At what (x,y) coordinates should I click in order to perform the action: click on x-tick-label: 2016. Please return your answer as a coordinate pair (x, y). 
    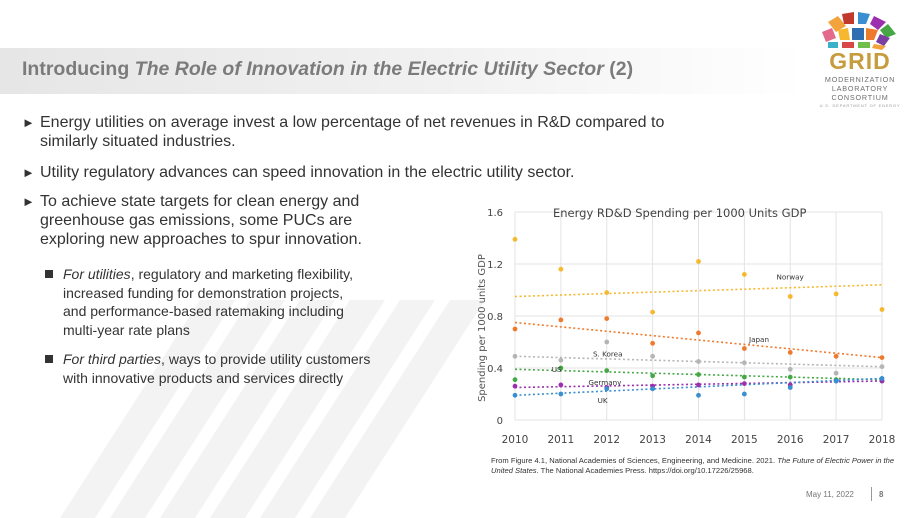
    Looking at the image, I should click on (790, 440).